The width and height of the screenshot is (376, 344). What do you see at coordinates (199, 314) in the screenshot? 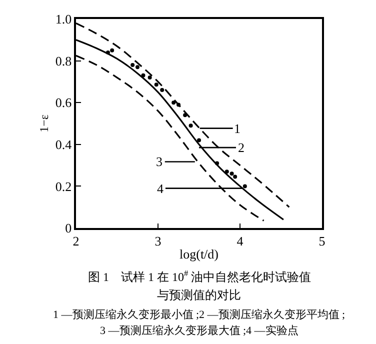
I see `text: 1 —预测压缩永久变形最小值 ;2 —预测压缩永久变形平均值 ;` at bounding box center [199, 314].